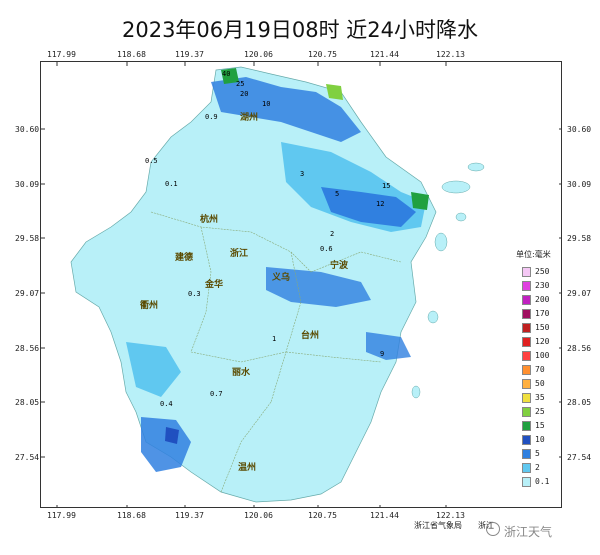 The width and height of the screenshot is (600, 555). I want to click on precip-zone-north, so click(286, 109).